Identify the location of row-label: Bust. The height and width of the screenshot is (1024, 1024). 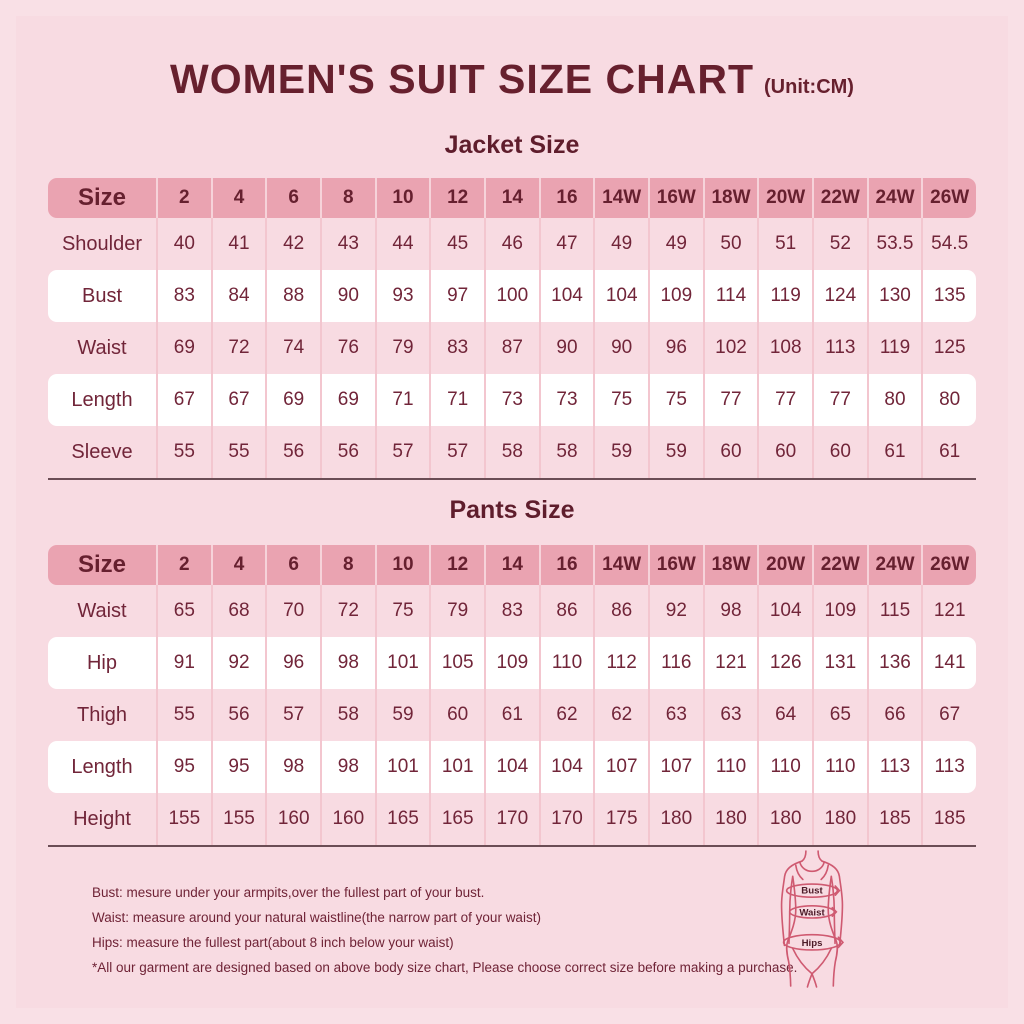
(102, 295).